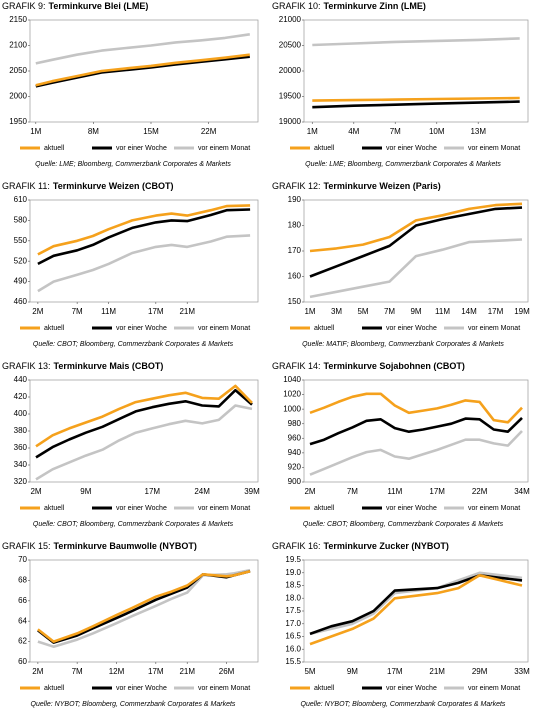 Image resolution: width=533 pixels, height=719 pixels. Describe the element at coordinates (295, 423) in the screenshot. I see `y-tick-label: 980` at that location.